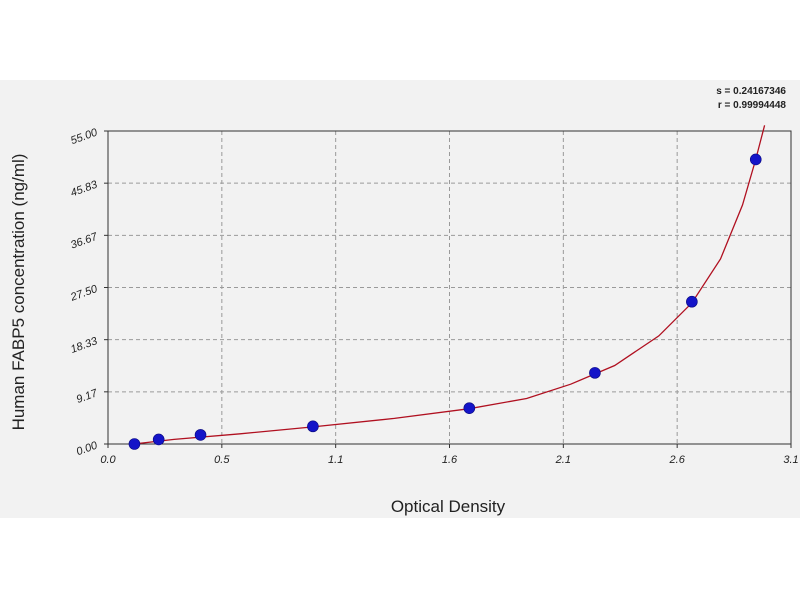 The image size is (800, 600). What do you see at coordinates (450, 460) in the screenshot?
I see `x-tick-label: 1.6` at bounding box center [450, 460].